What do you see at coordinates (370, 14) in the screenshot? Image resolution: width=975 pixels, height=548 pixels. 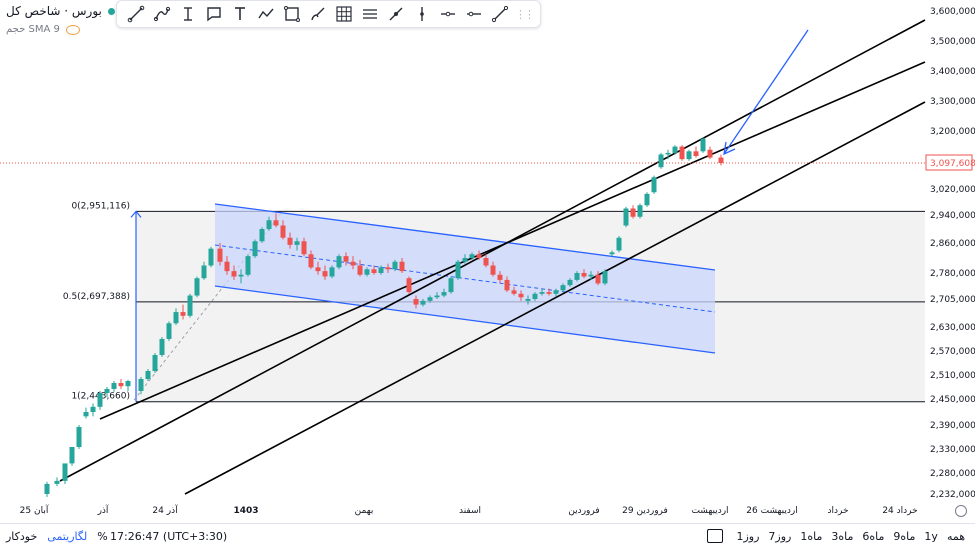 I see `lines-icon` at bounding box center [370, 14].